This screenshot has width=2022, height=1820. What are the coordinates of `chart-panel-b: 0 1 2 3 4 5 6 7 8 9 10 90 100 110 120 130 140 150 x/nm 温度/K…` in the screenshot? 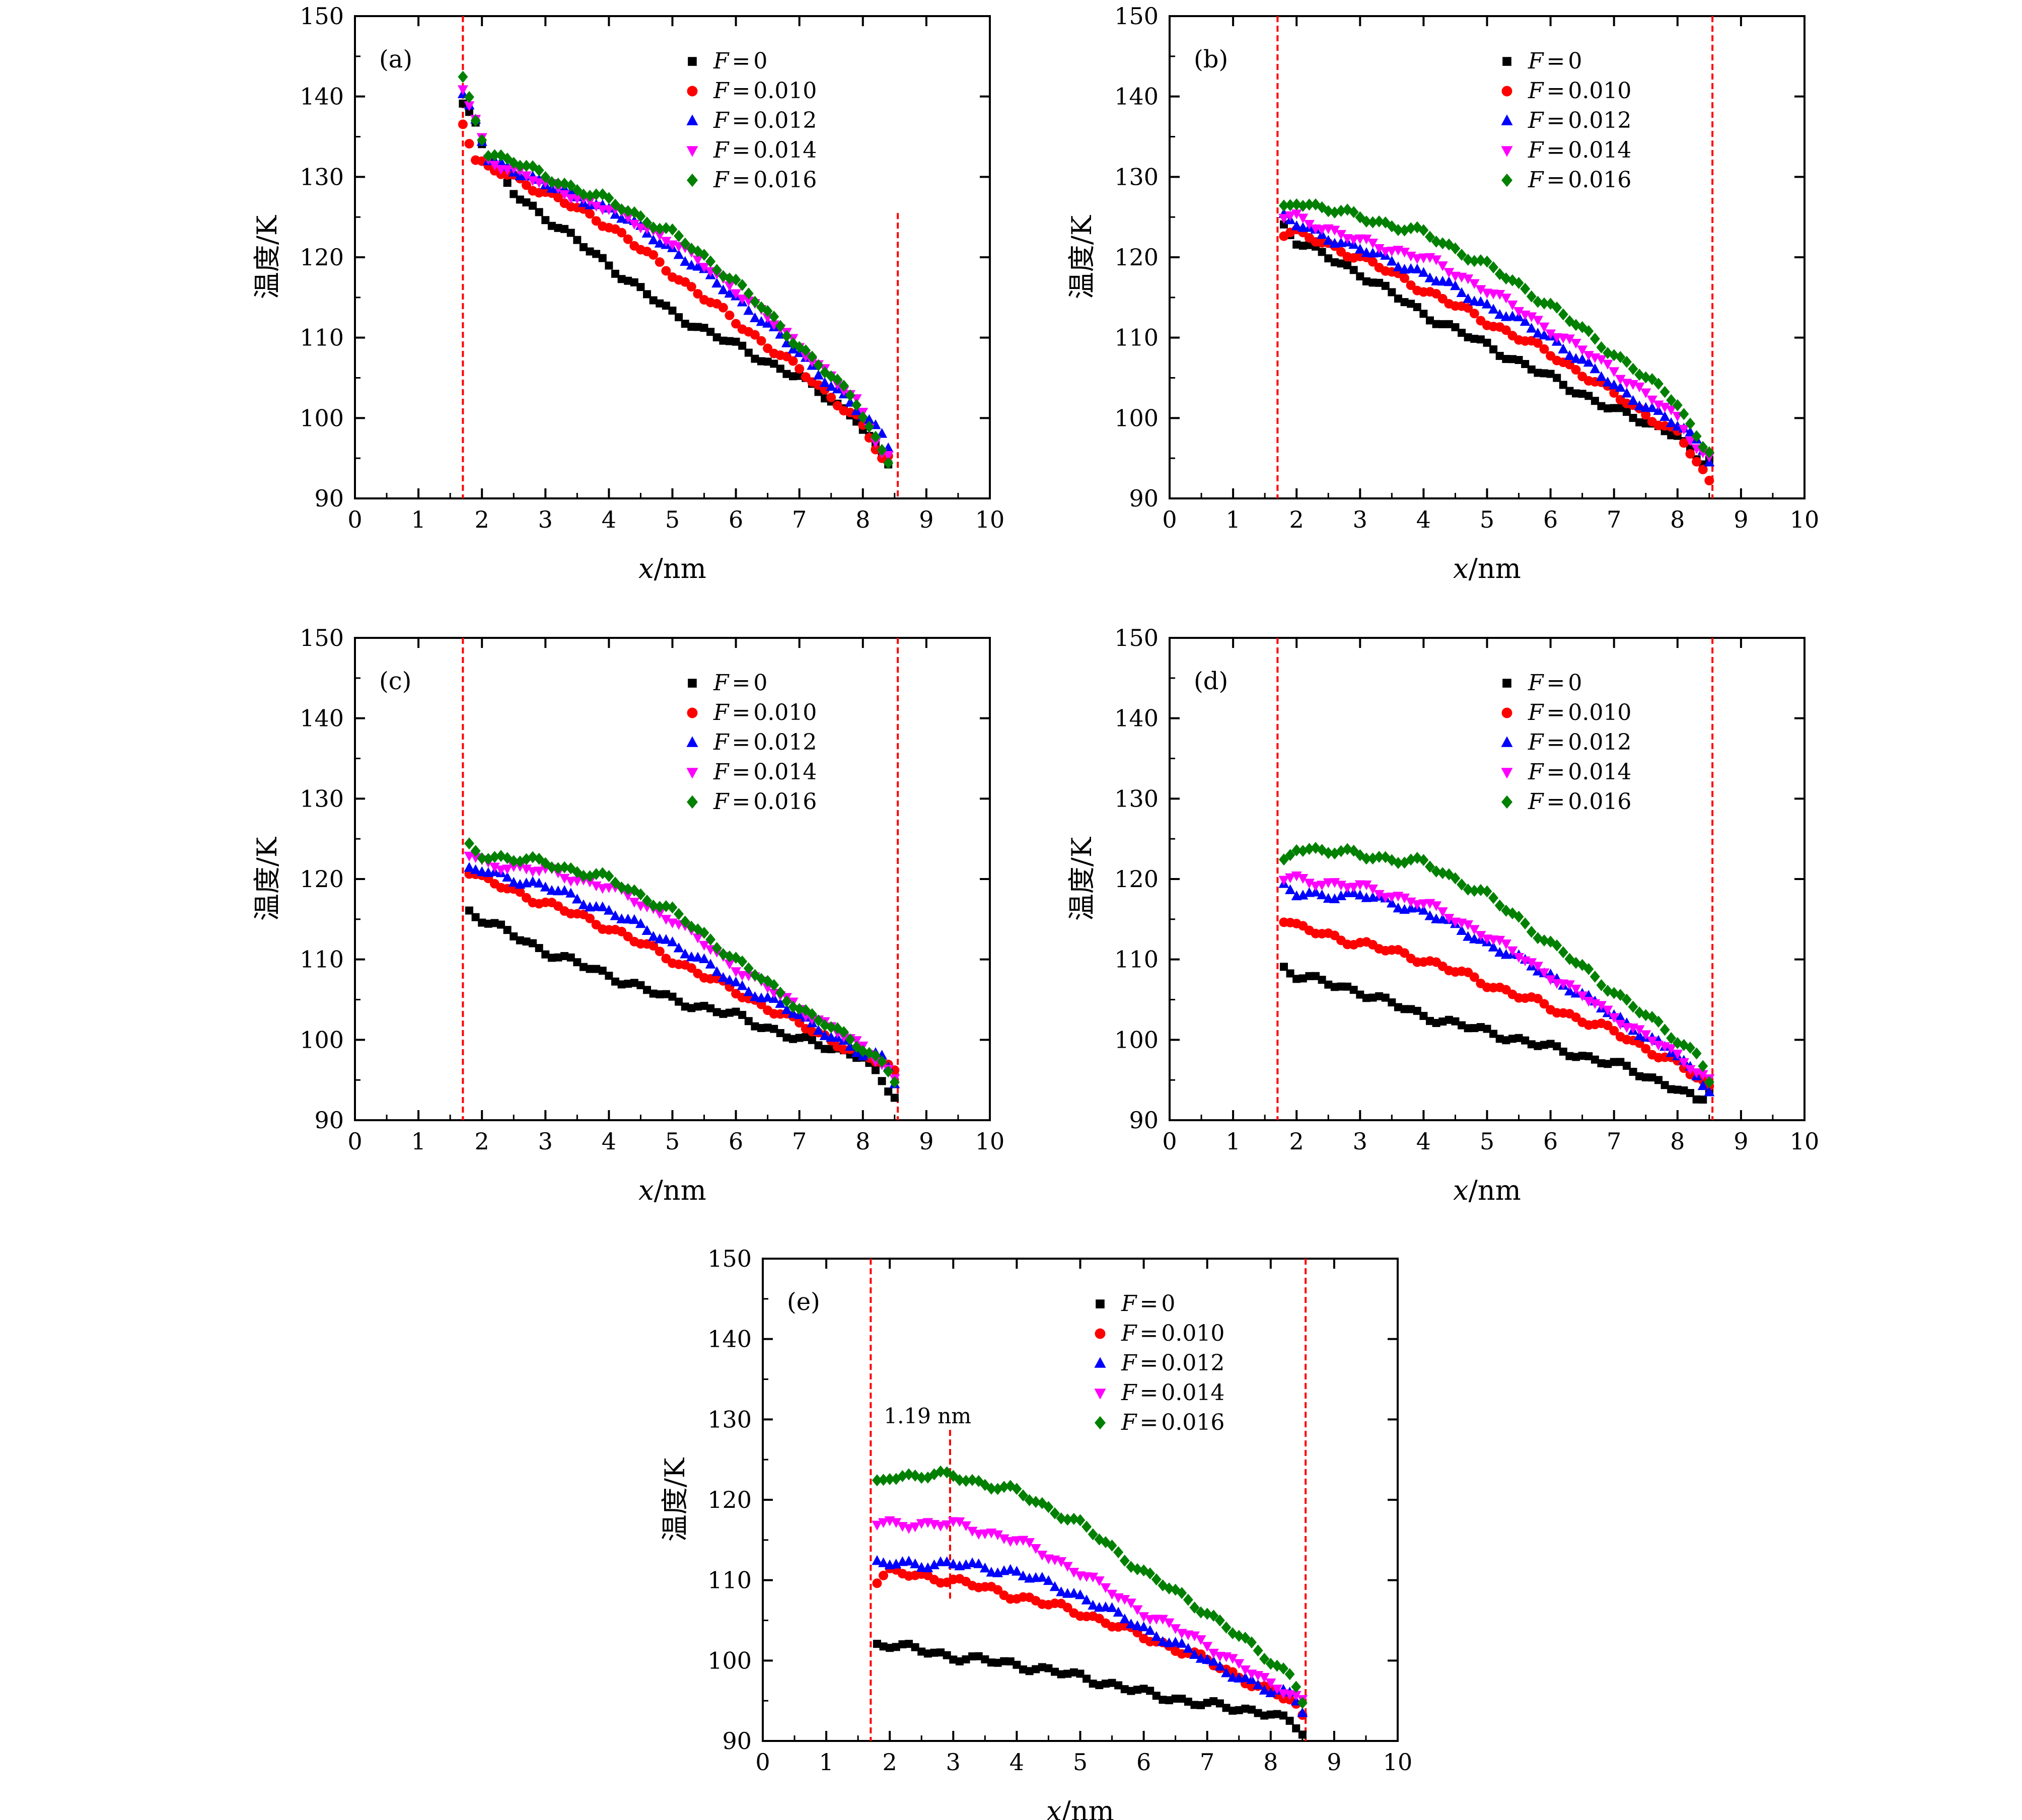 It's located at (1442, 294).